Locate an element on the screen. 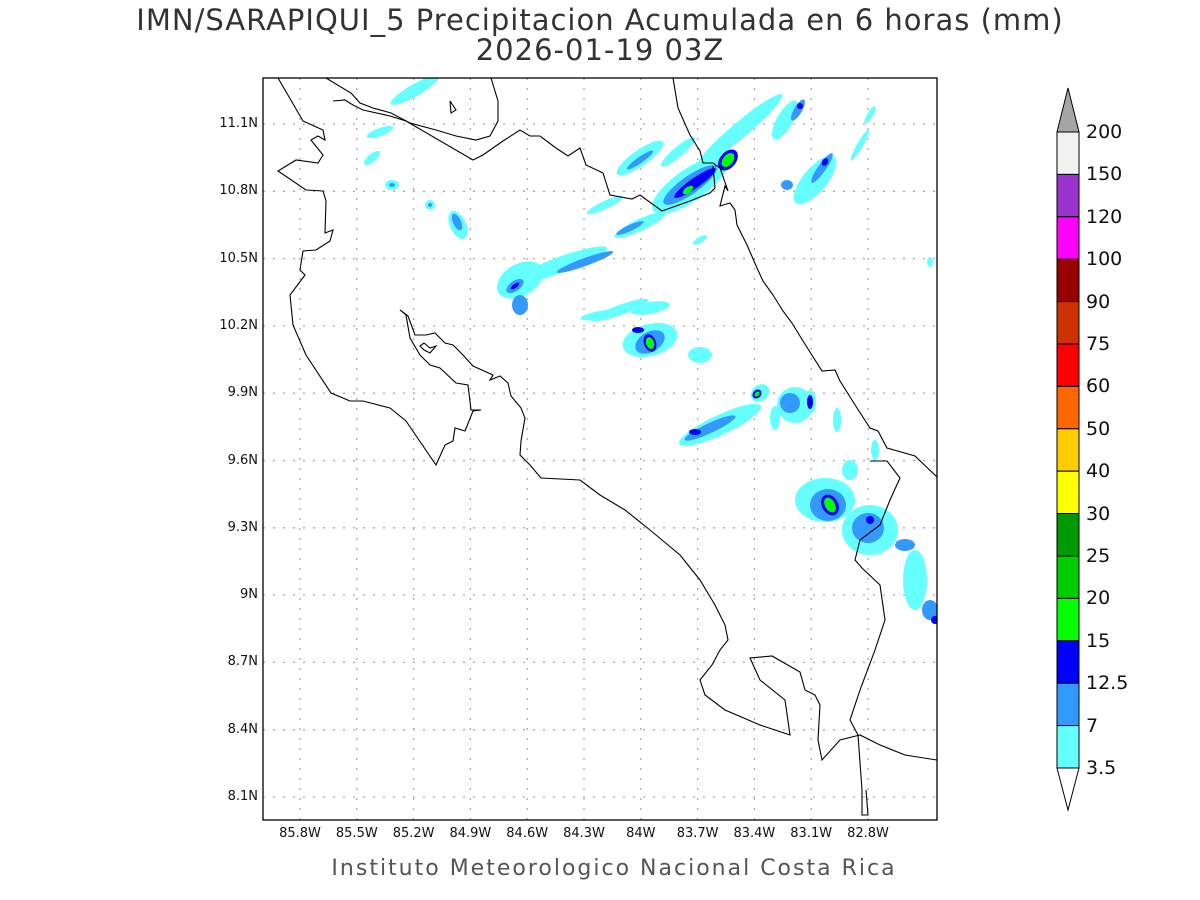  colorbar-label: 7 is located at coordinates (1092, 725).